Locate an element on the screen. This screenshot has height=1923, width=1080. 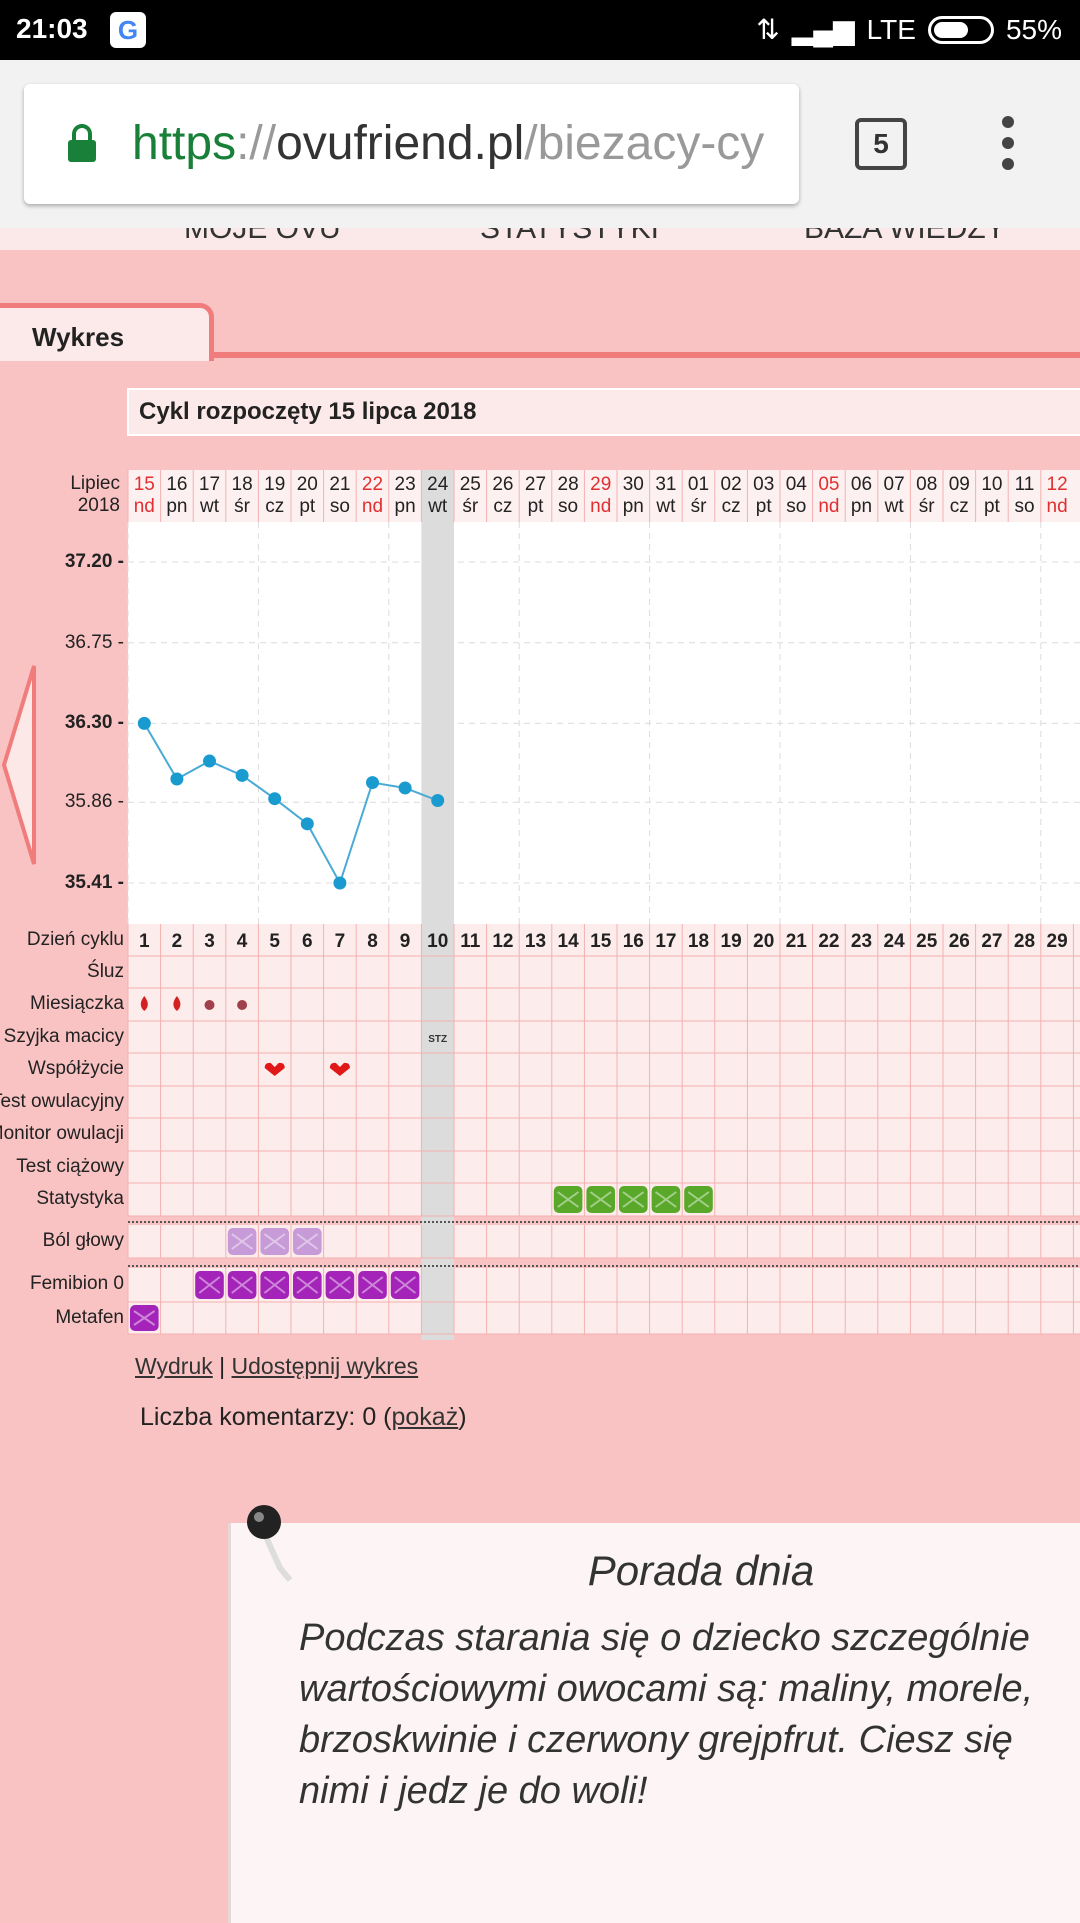
prev-cycle-arrow-icon is located at coordinates (20, 765).